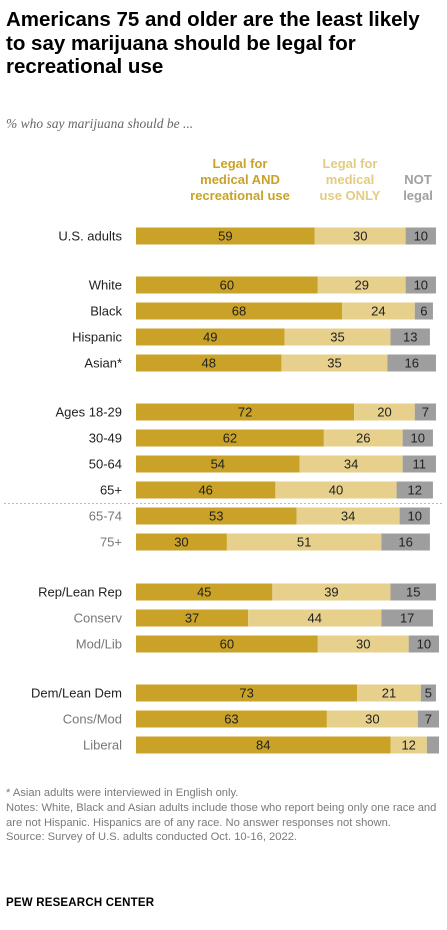  What do you see at coordinates (102, 745) in the screenshot?
I see `category-label: Liberal` at bounding box center [102, 745].